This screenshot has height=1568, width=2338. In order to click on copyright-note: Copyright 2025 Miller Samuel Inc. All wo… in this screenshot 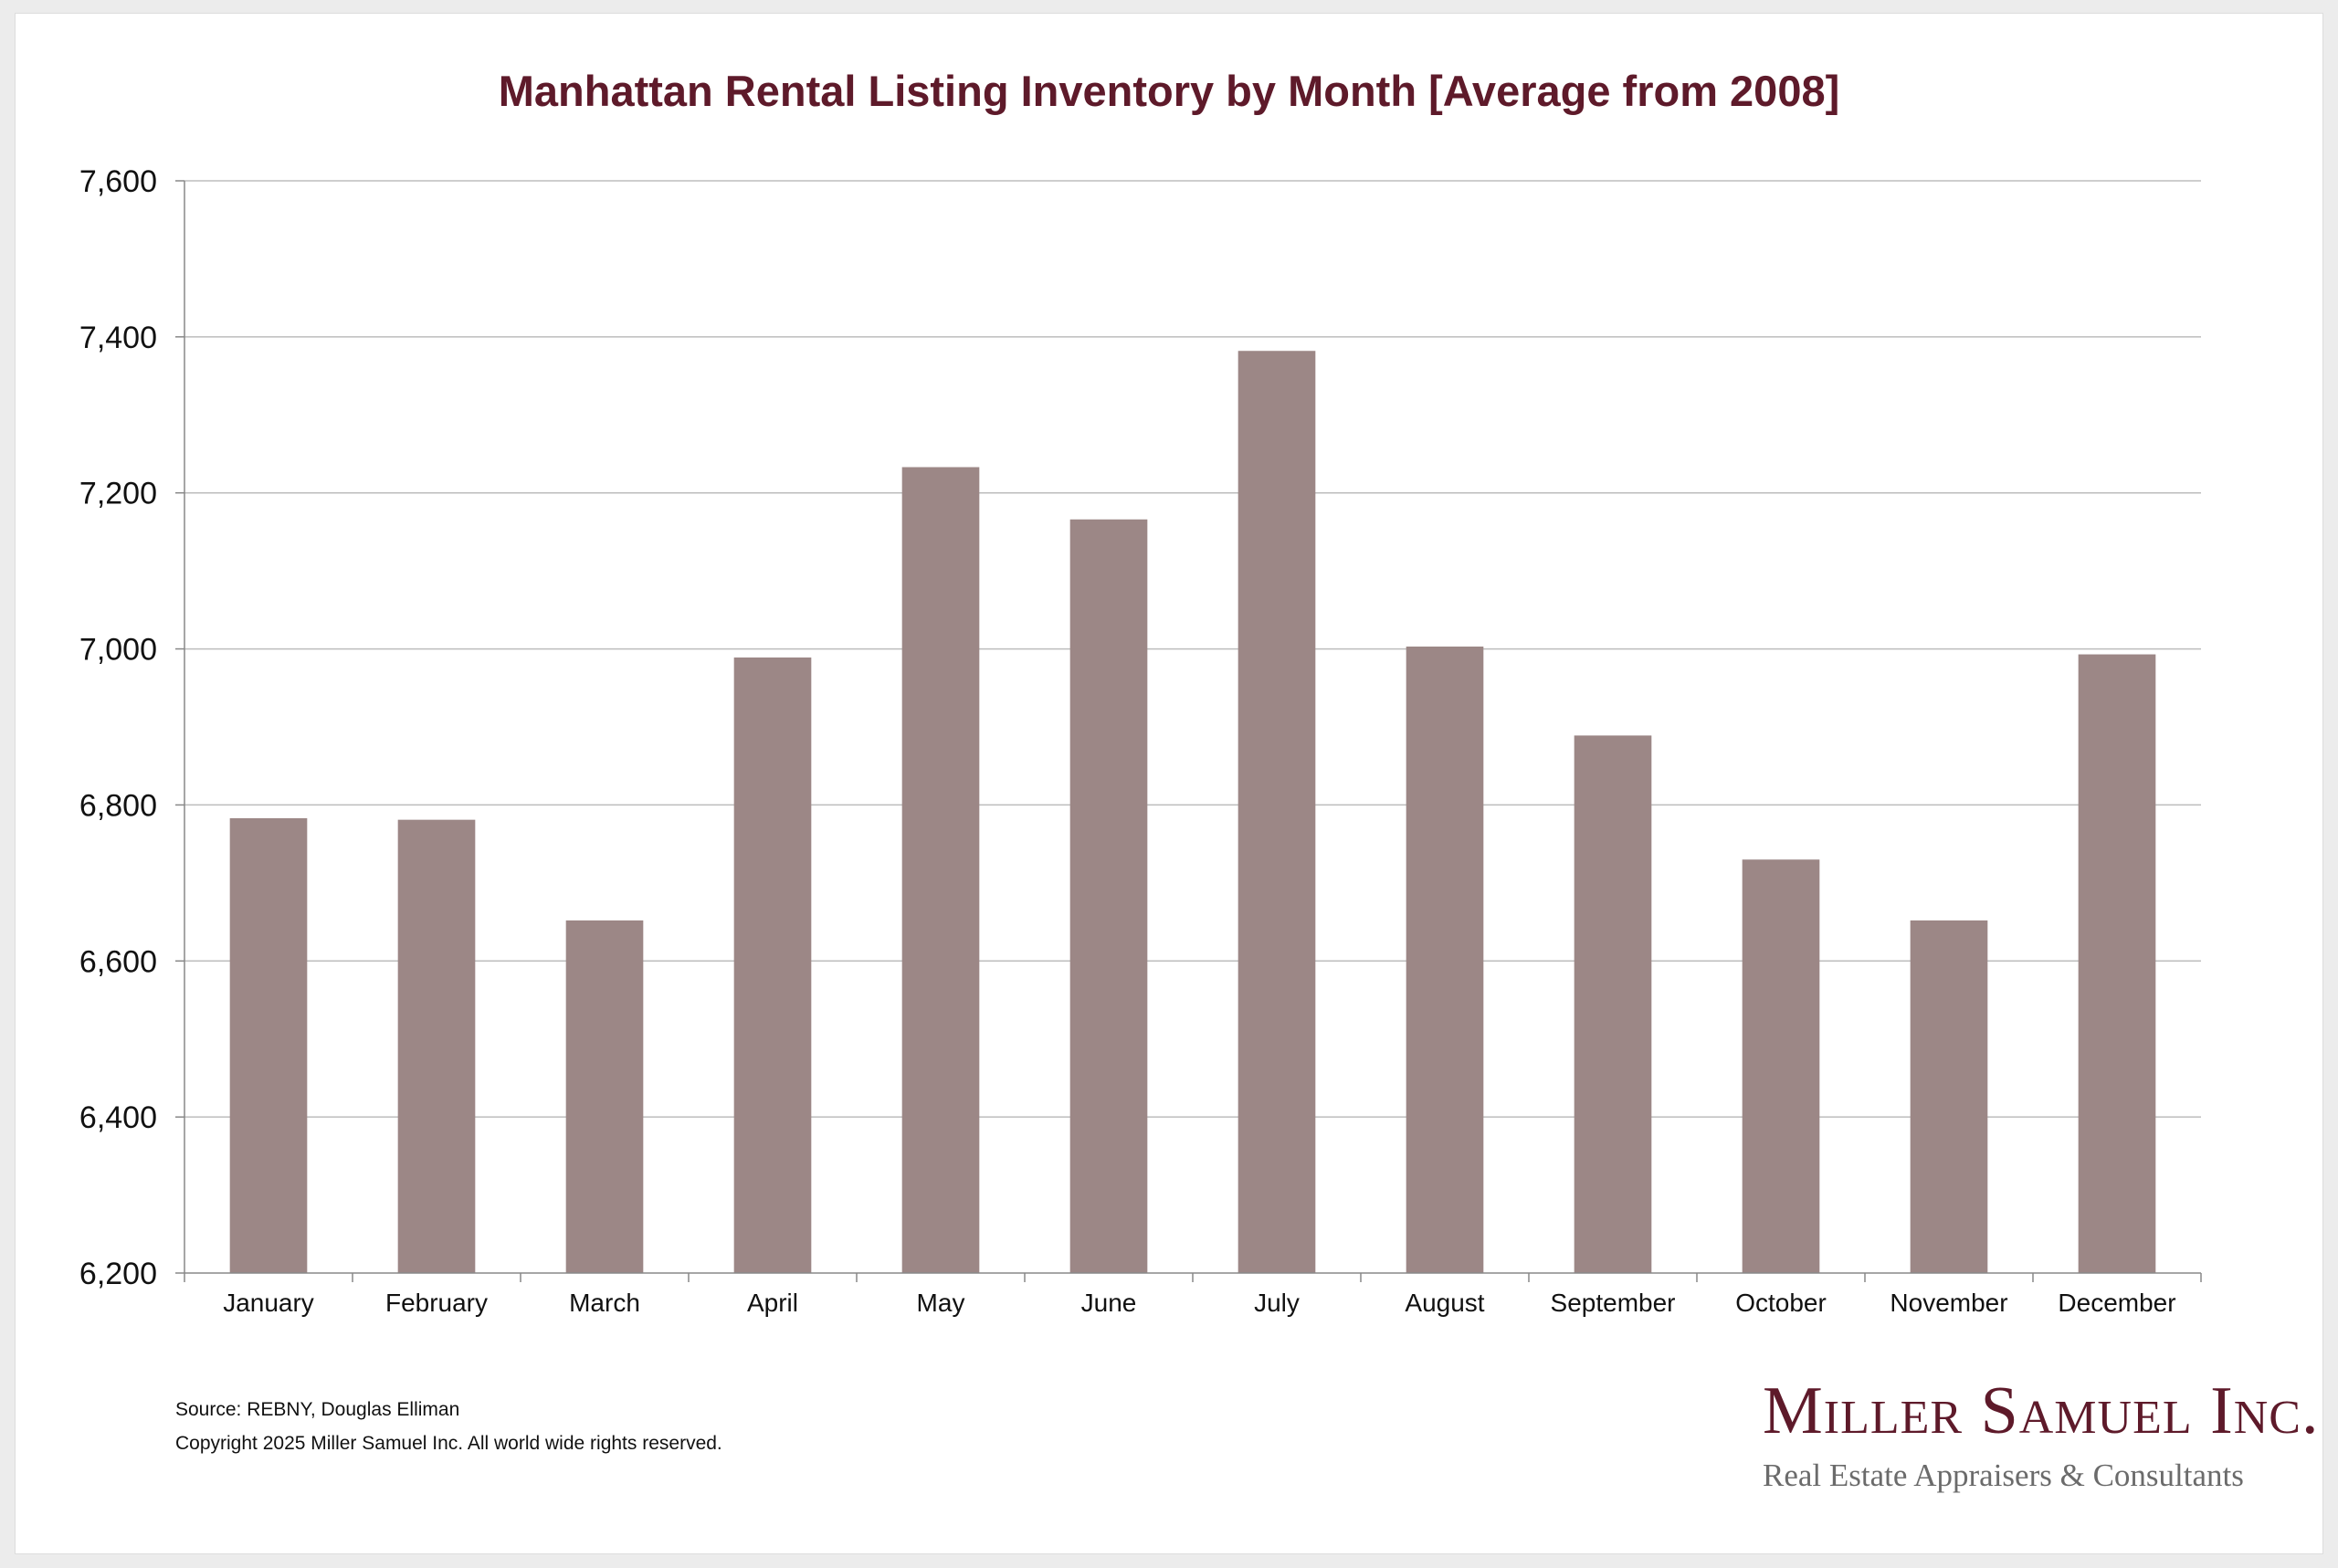, I will do `click(449, 1443)`.